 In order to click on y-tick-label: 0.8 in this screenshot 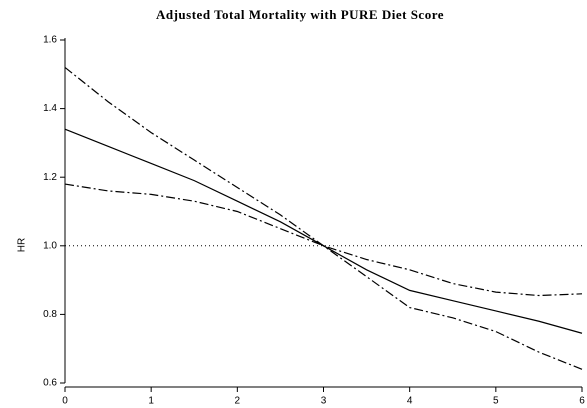, I will do `click(50, 314)`.